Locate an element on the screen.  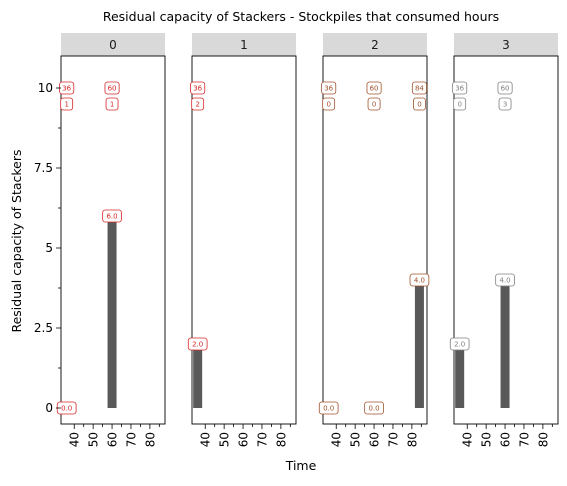
facet-label: 0 is located at coordinates (113, 45).